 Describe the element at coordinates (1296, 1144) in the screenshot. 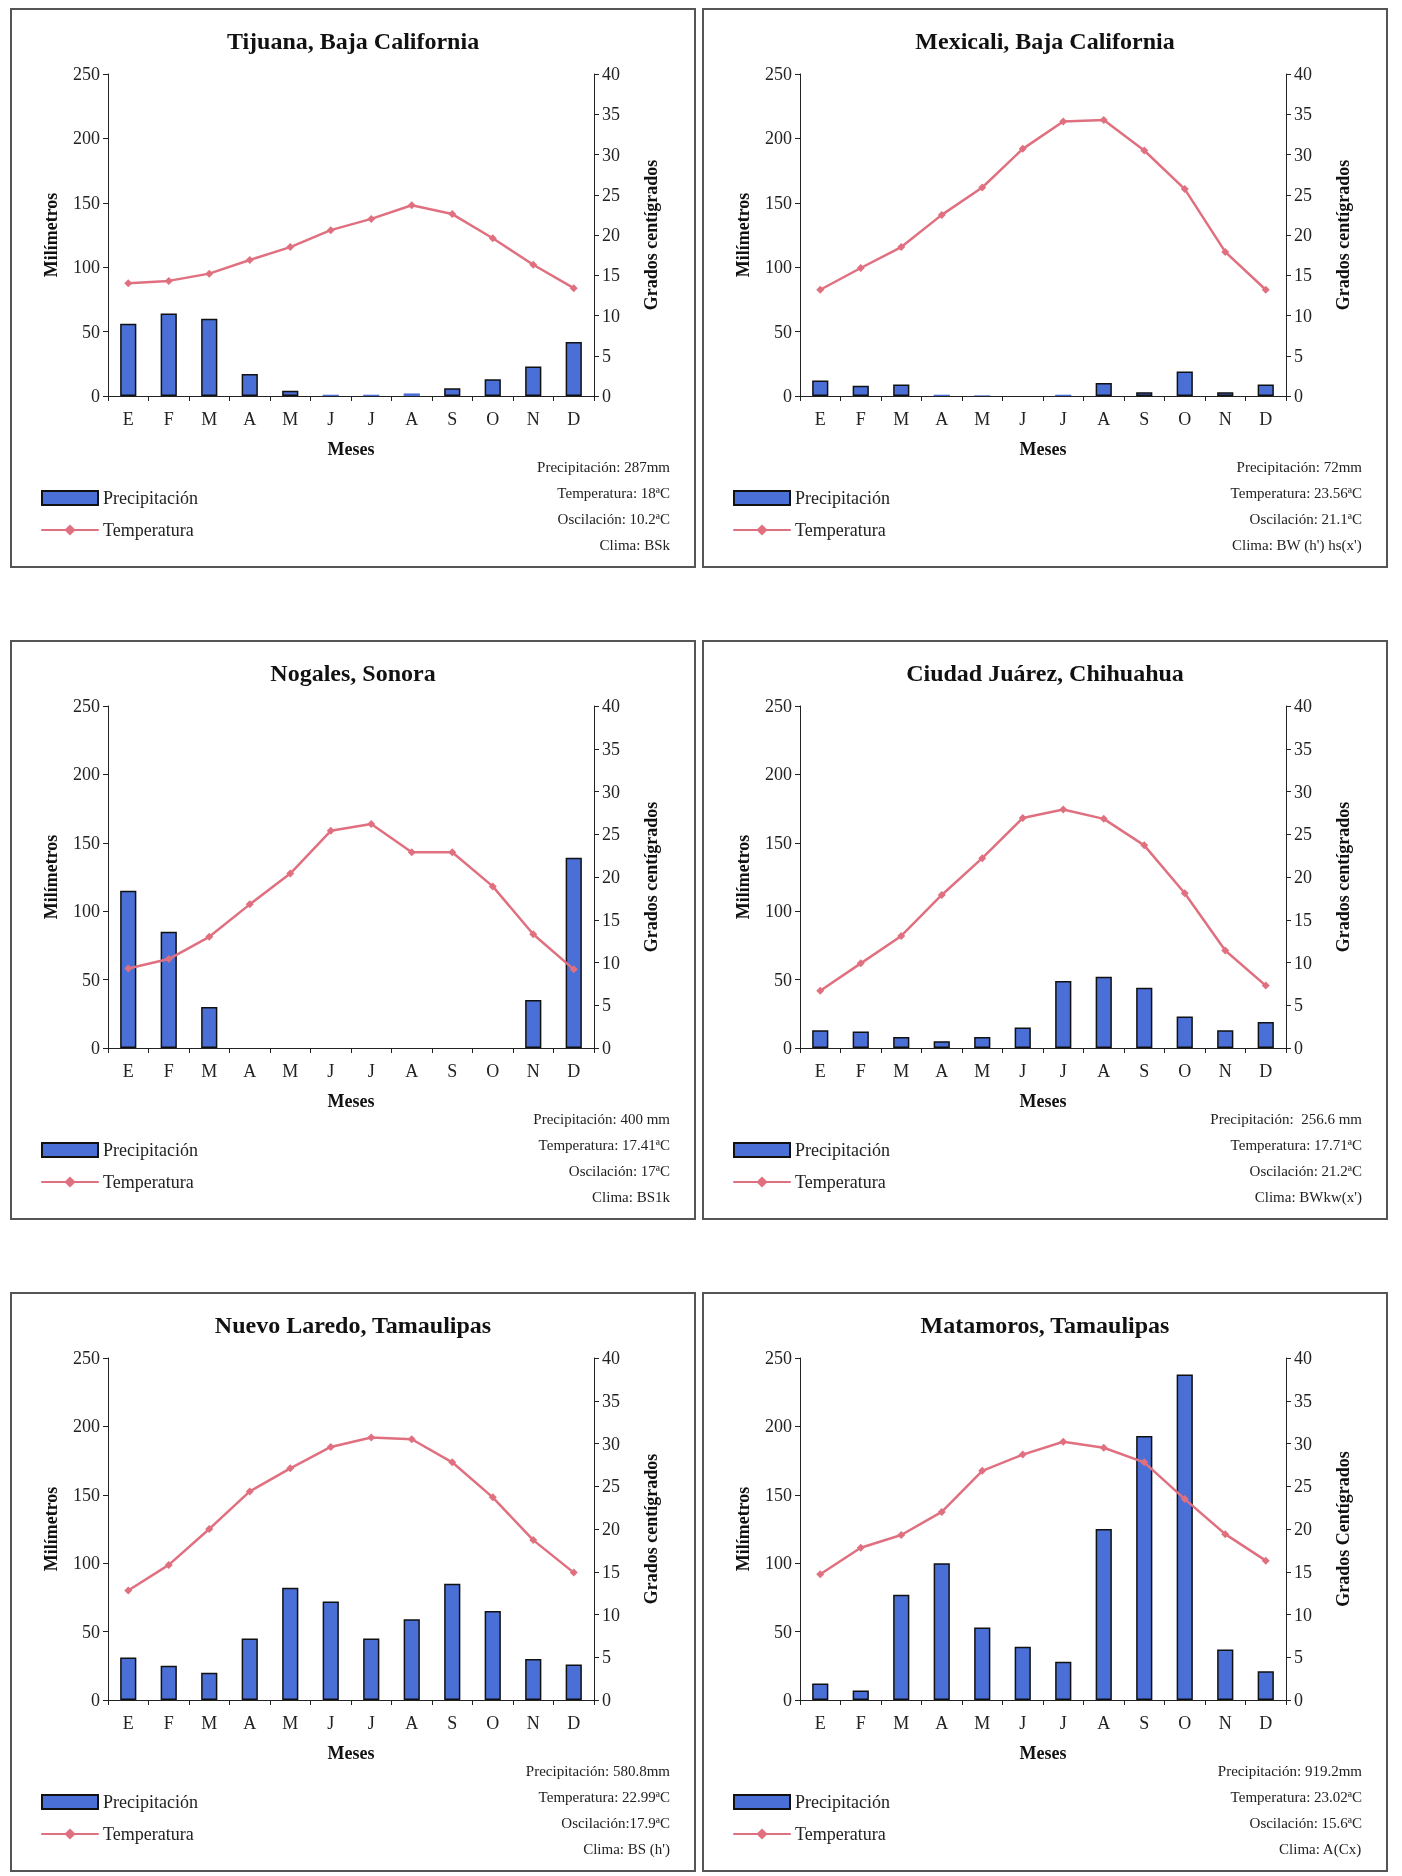

I see `text: Temperatura: 17.71ªC` at that location.